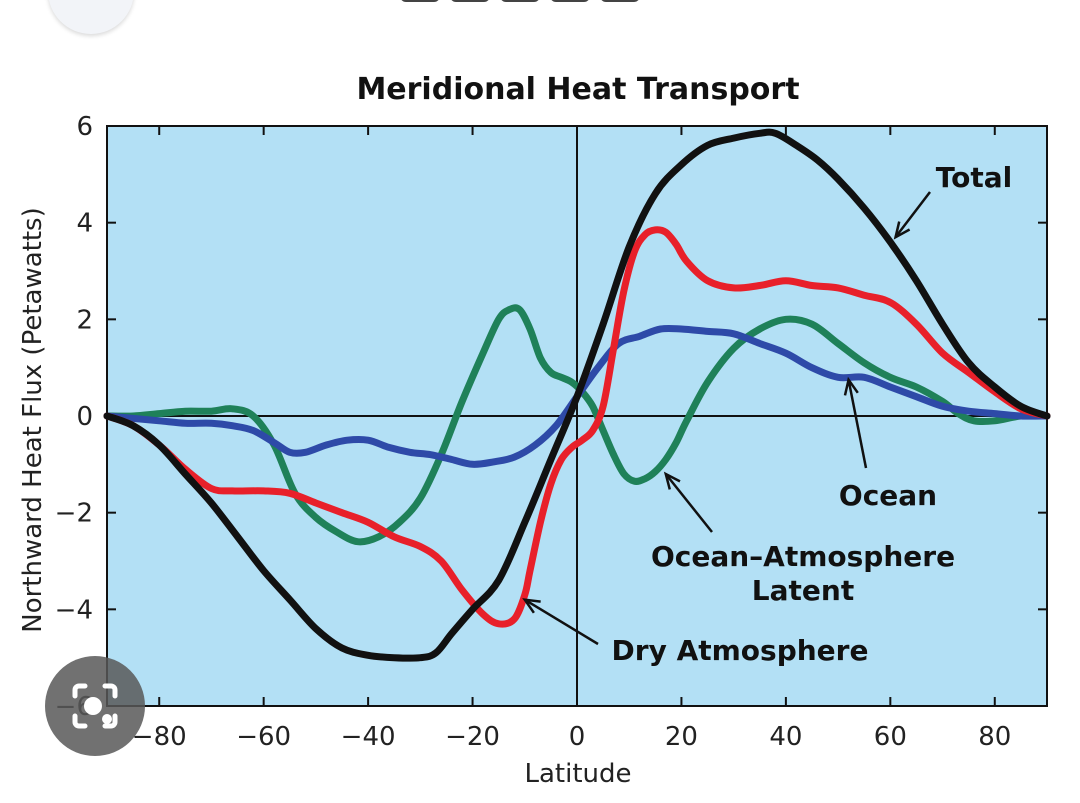  What do you see at coordinates (84, 417) in the screenshot?
I see `y-tick-label: 0` at bounding box center [84, 417].